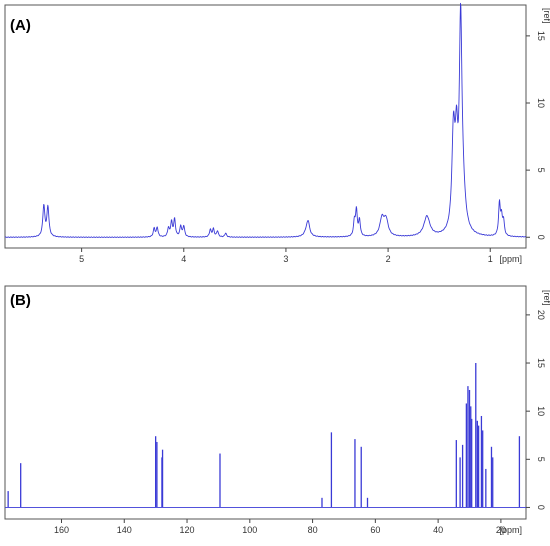 Image resolution: width=550 pixels, height=546 pixels. What do you see at coordinates (546, 298) in the screenshot?
I see `panel-b-y-unit: [ref]` at bounding box center [546, 298].